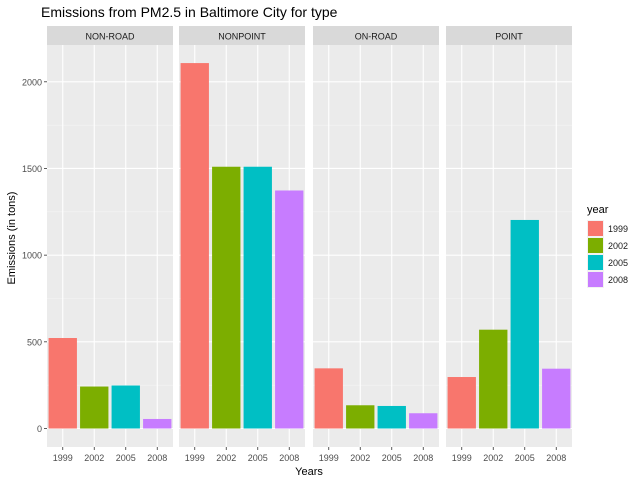 Image resolution: width=640 pixels, height=485 pixels. Describe the element at coordinates (556, 398) in the screenshot. I see `bar-point-2008` at that location.